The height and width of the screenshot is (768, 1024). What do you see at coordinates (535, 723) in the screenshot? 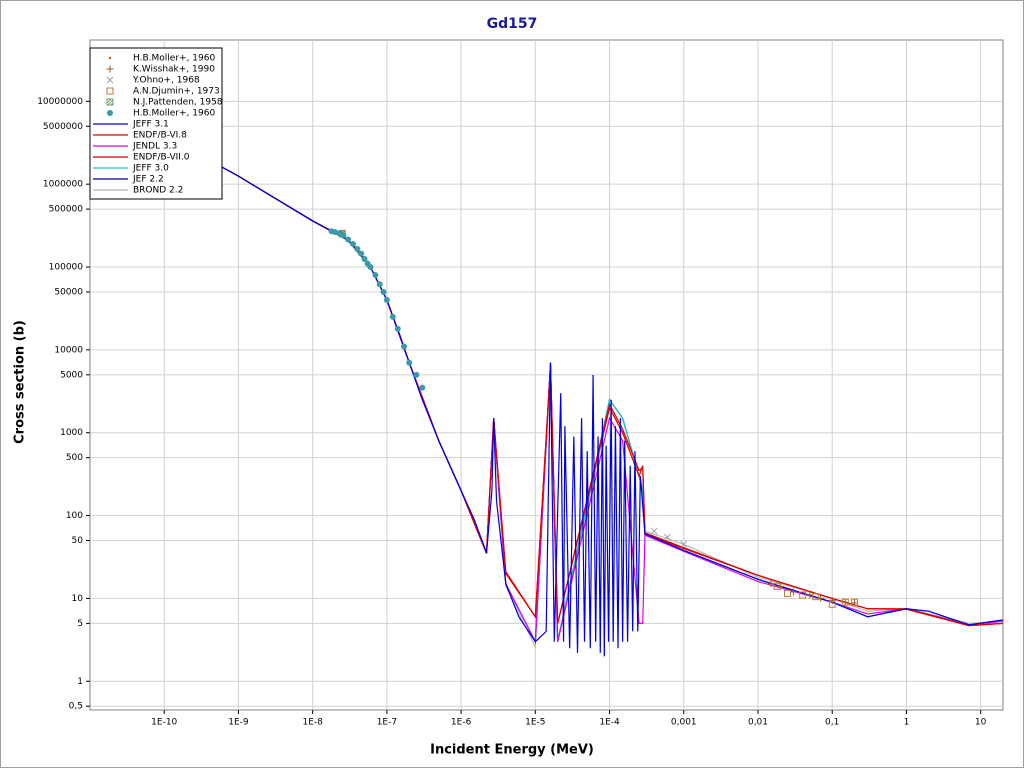
I see `x-tick-label: 1E-5` at bounding box center [535, 723].